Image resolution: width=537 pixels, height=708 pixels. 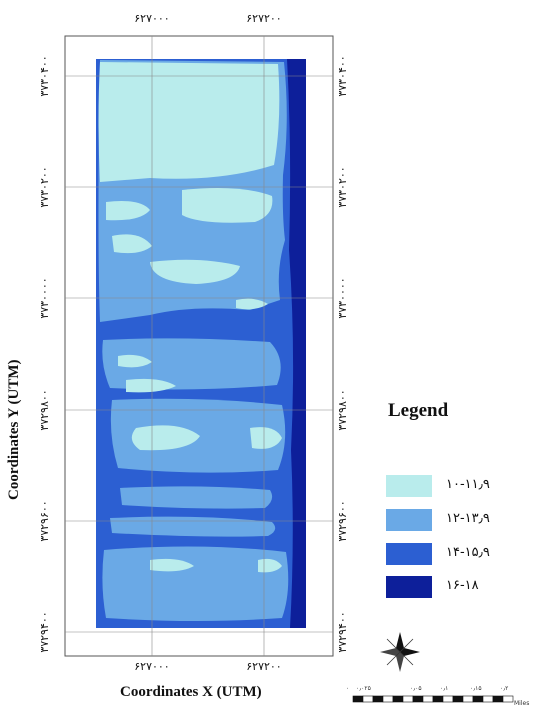 What do you see at coordinates (347, 688) in the screenshot?
I see `scale-label-0: ۰` at bounding box center [347, 688].